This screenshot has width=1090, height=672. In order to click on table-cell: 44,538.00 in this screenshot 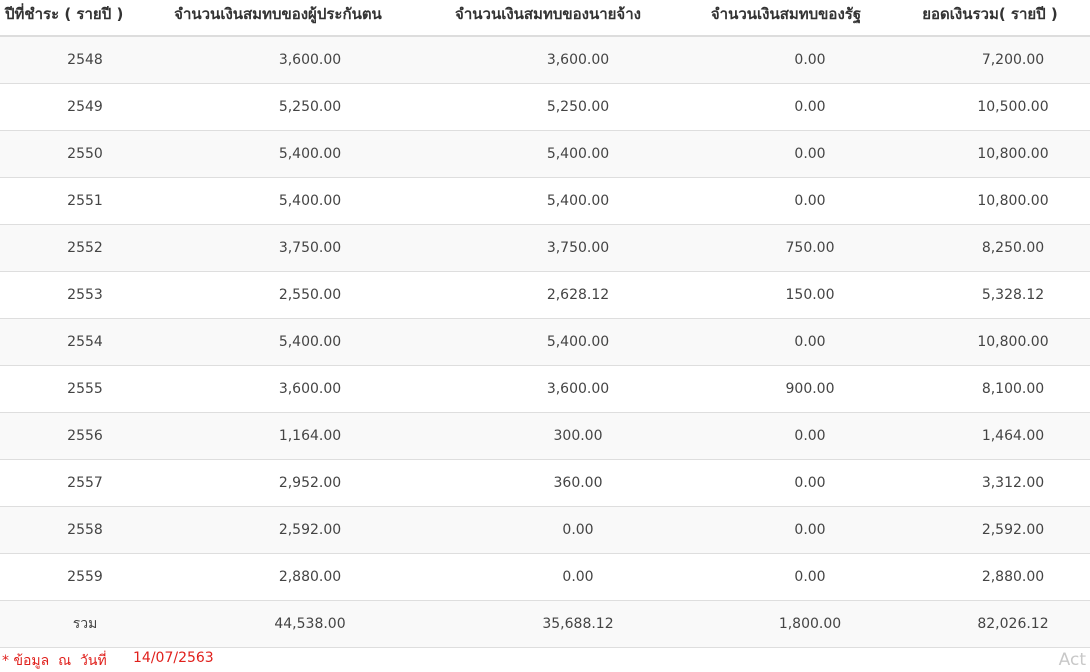, I will do `click(310, 624)`.